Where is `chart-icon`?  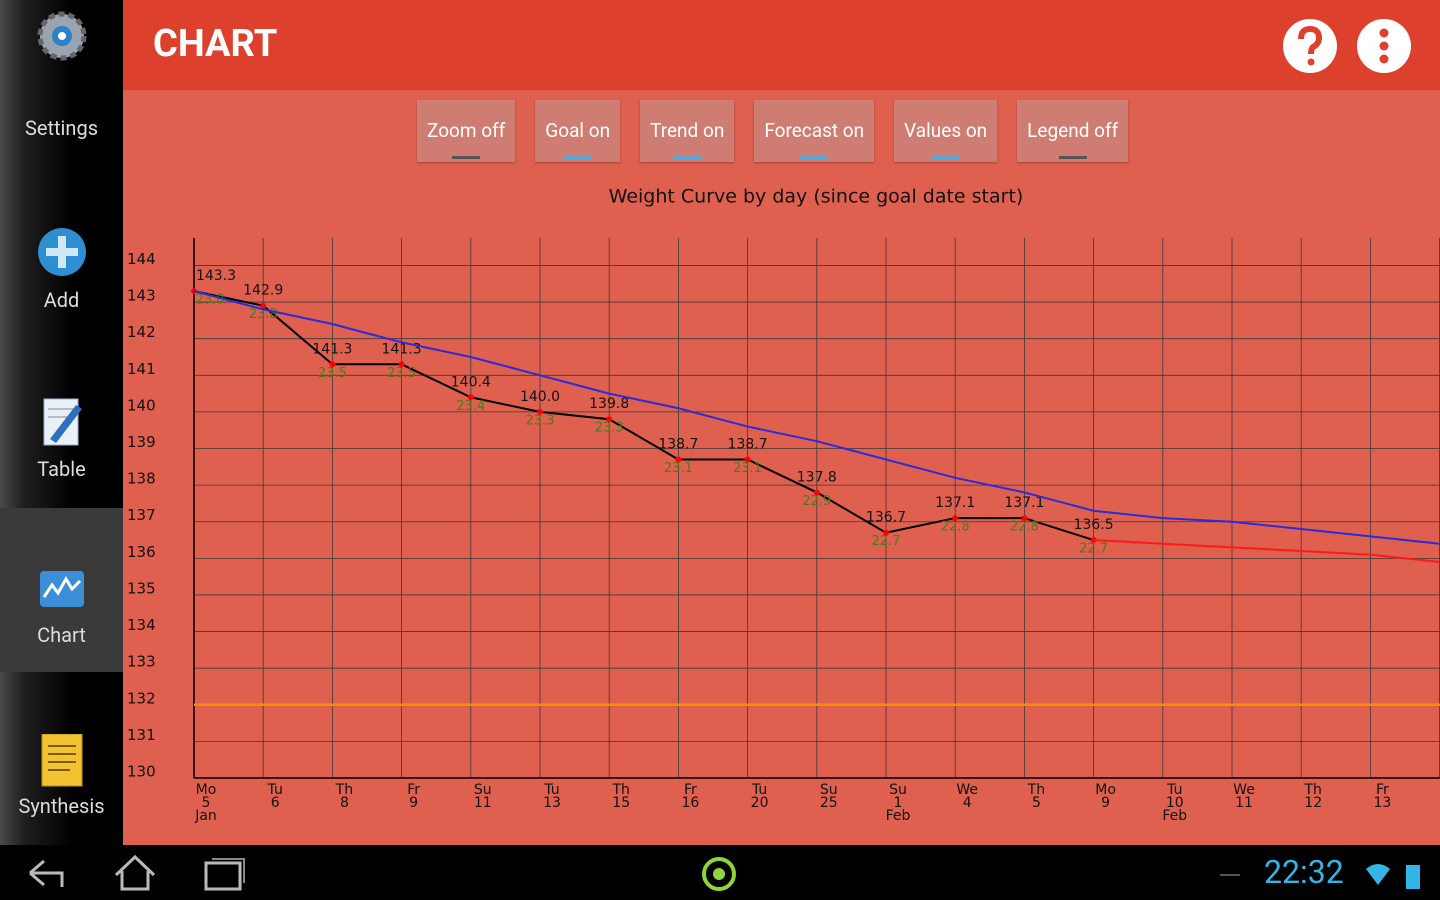 chart-icon is located at coordinates (62, 589).